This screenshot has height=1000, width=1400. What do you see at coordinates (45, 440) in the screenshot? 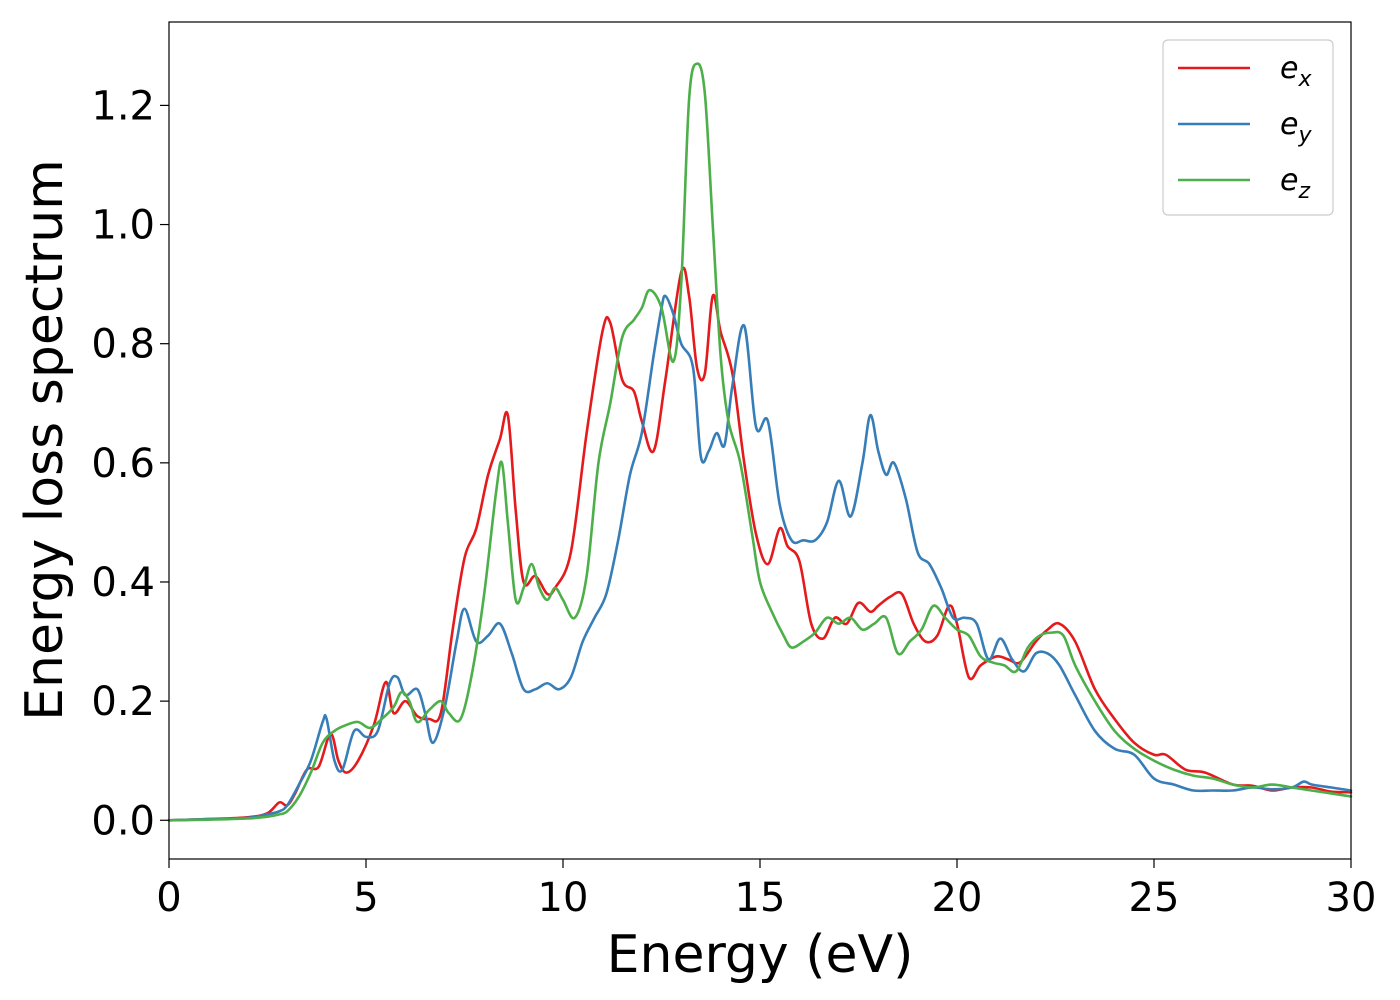
I see `y-axis-label: Energy loss spectrum` at bounding box center [45, 440].